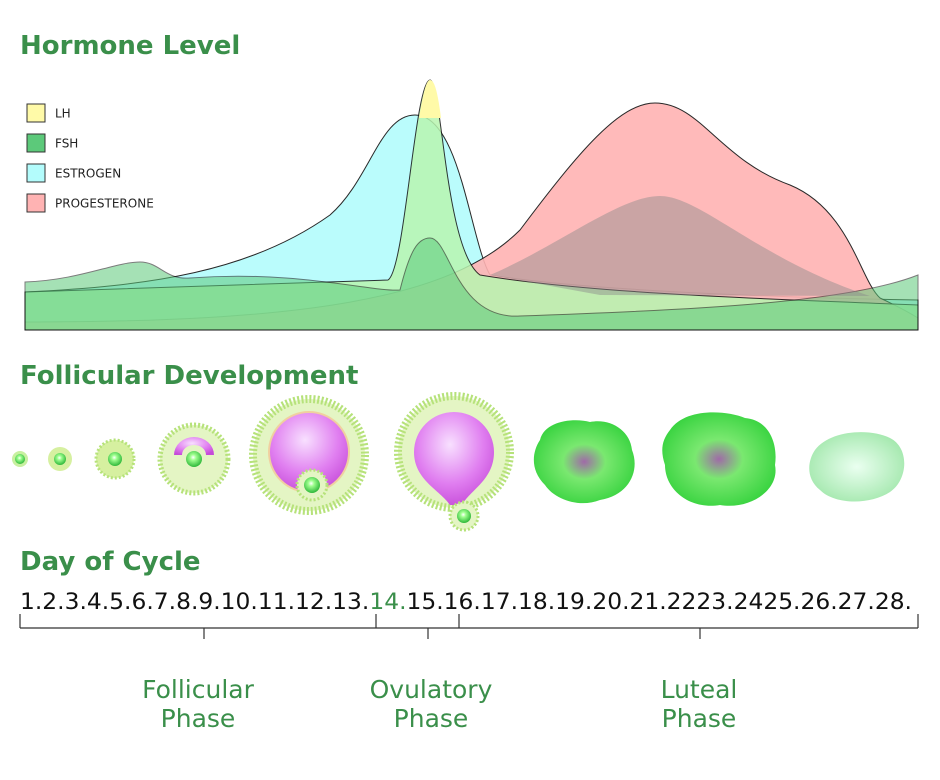  Describe the element at coordinates (120, 602) in the screenshot. I see `day-label: 5.` at that location.